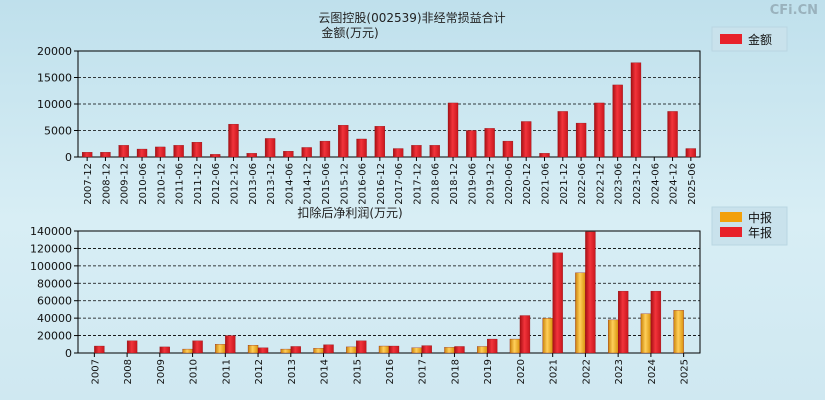 The image size is (825, 400). What do you see at coordinates (760, 217) in the screenshot?
I see `legend-label-interim: 中报` at bounding box center [760, 217].